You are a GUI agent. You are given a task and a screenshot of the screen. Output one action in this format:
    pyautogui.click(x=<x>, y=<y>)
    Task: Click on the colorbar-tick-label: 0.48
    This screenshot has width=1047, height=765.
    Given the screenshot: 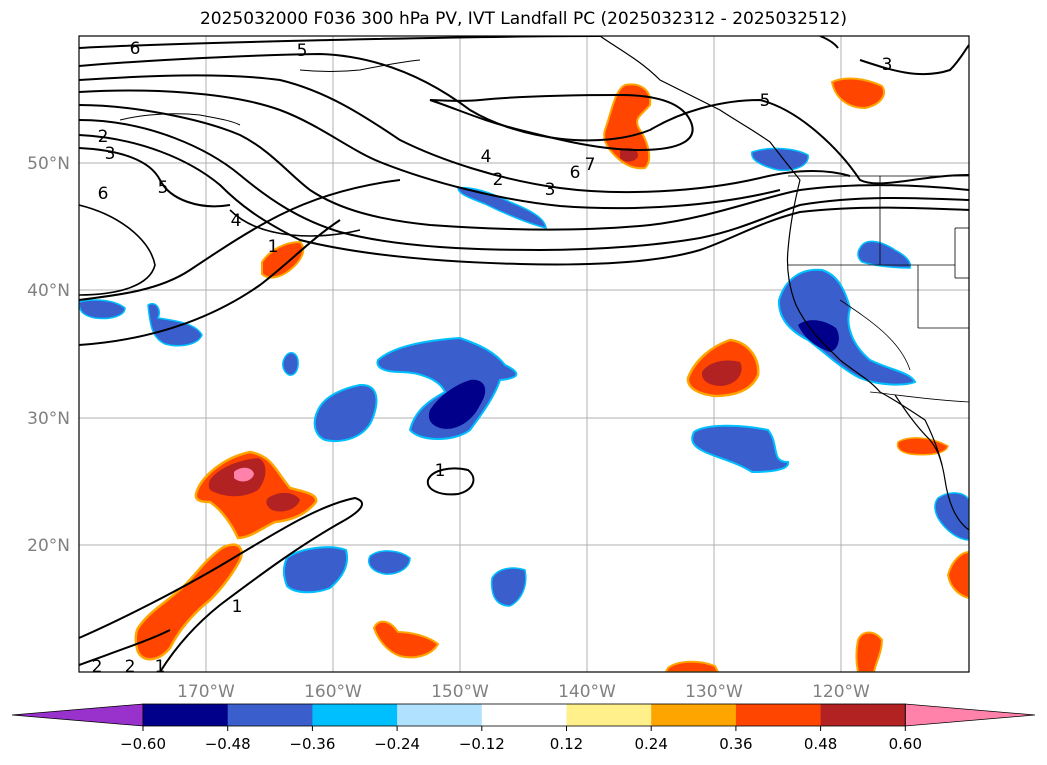 What is the action you would take?
    pyautogui.click(x=820, y=744)
    